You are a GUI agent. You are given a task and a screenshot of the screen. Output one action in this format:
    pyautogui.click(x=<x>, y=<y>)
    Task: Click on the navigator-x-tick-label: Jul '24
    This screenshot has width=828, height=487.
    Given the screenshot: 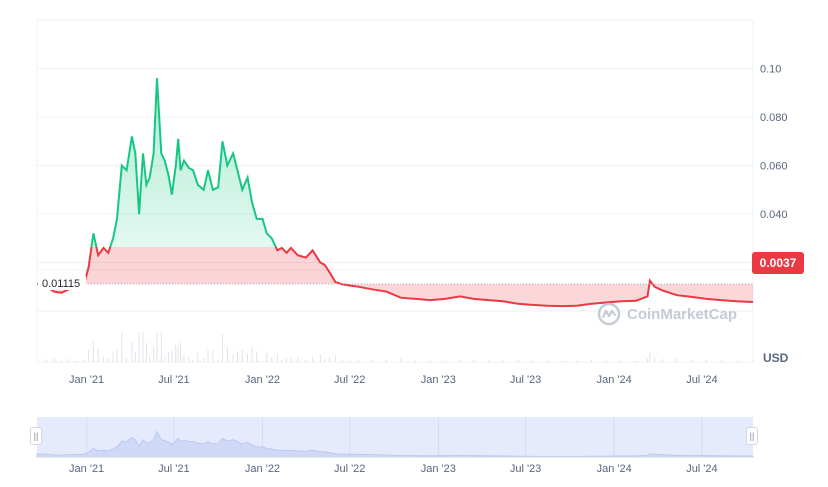 What is the action you would take?
    pyautogui.click(x=701, y=469)
    